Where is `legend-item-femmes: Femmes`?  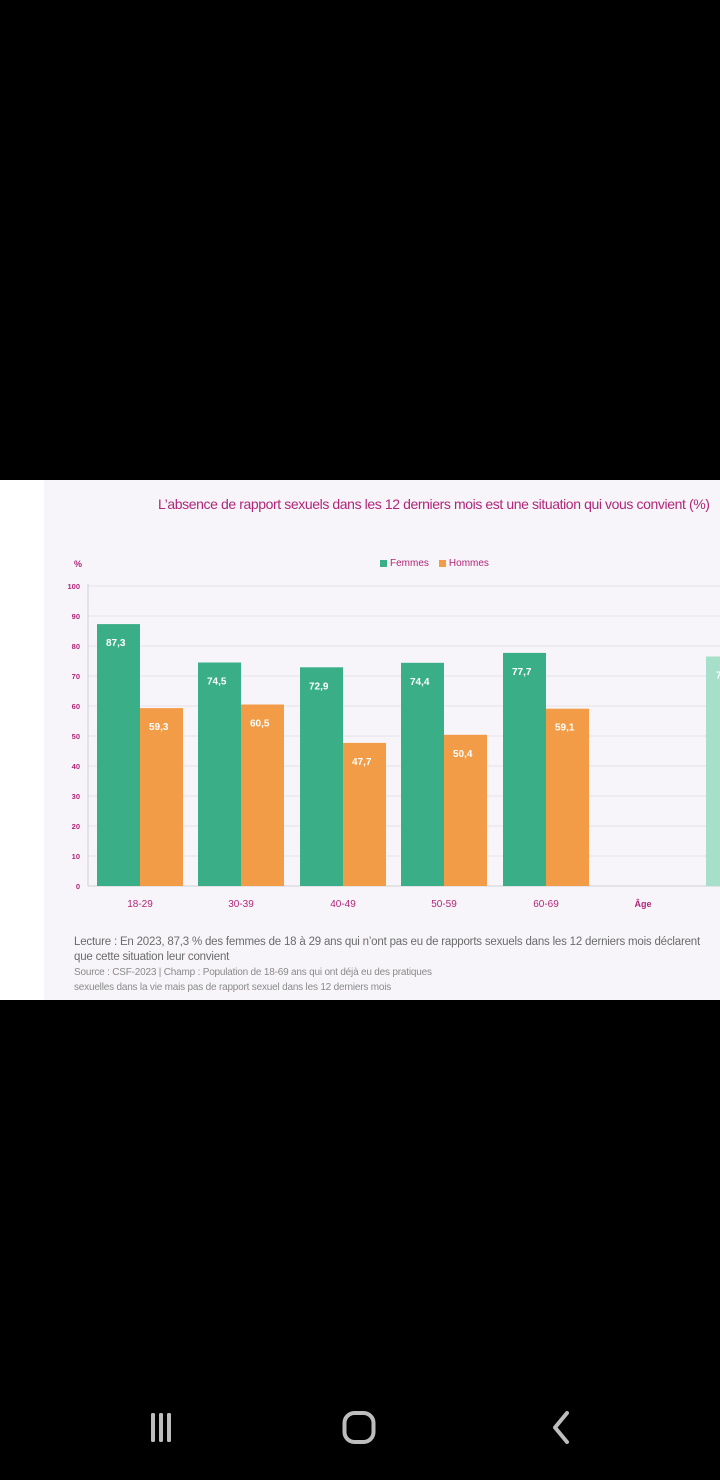 legend-item-femmes: Femmes is located at coordinates (404, 563).